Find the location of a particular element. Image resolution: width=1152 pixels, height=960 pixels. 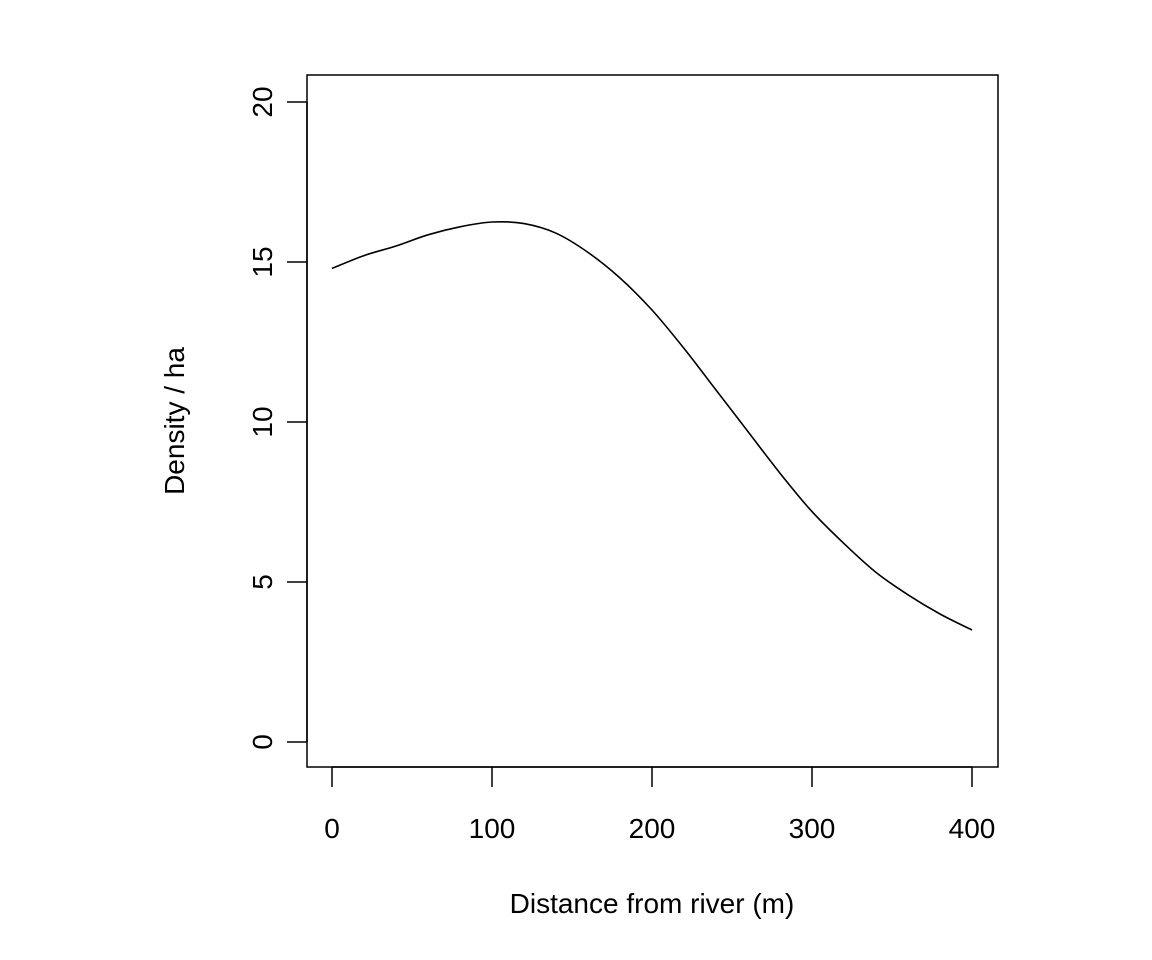

x-tick-label: 100 is located at coordinates (492, 828).